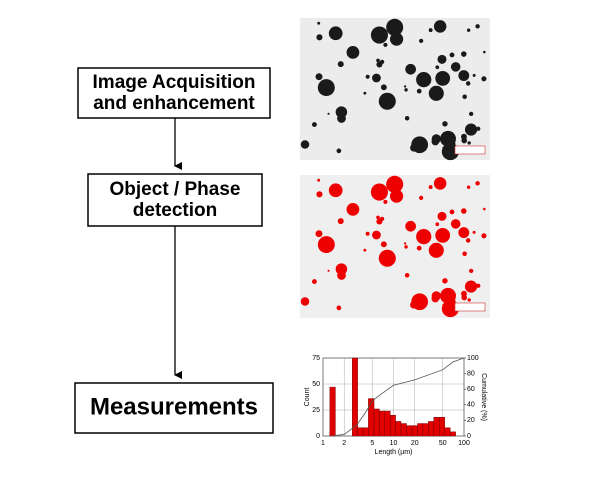  I want to click on y2-tick-label: 60, so click(471, 389).